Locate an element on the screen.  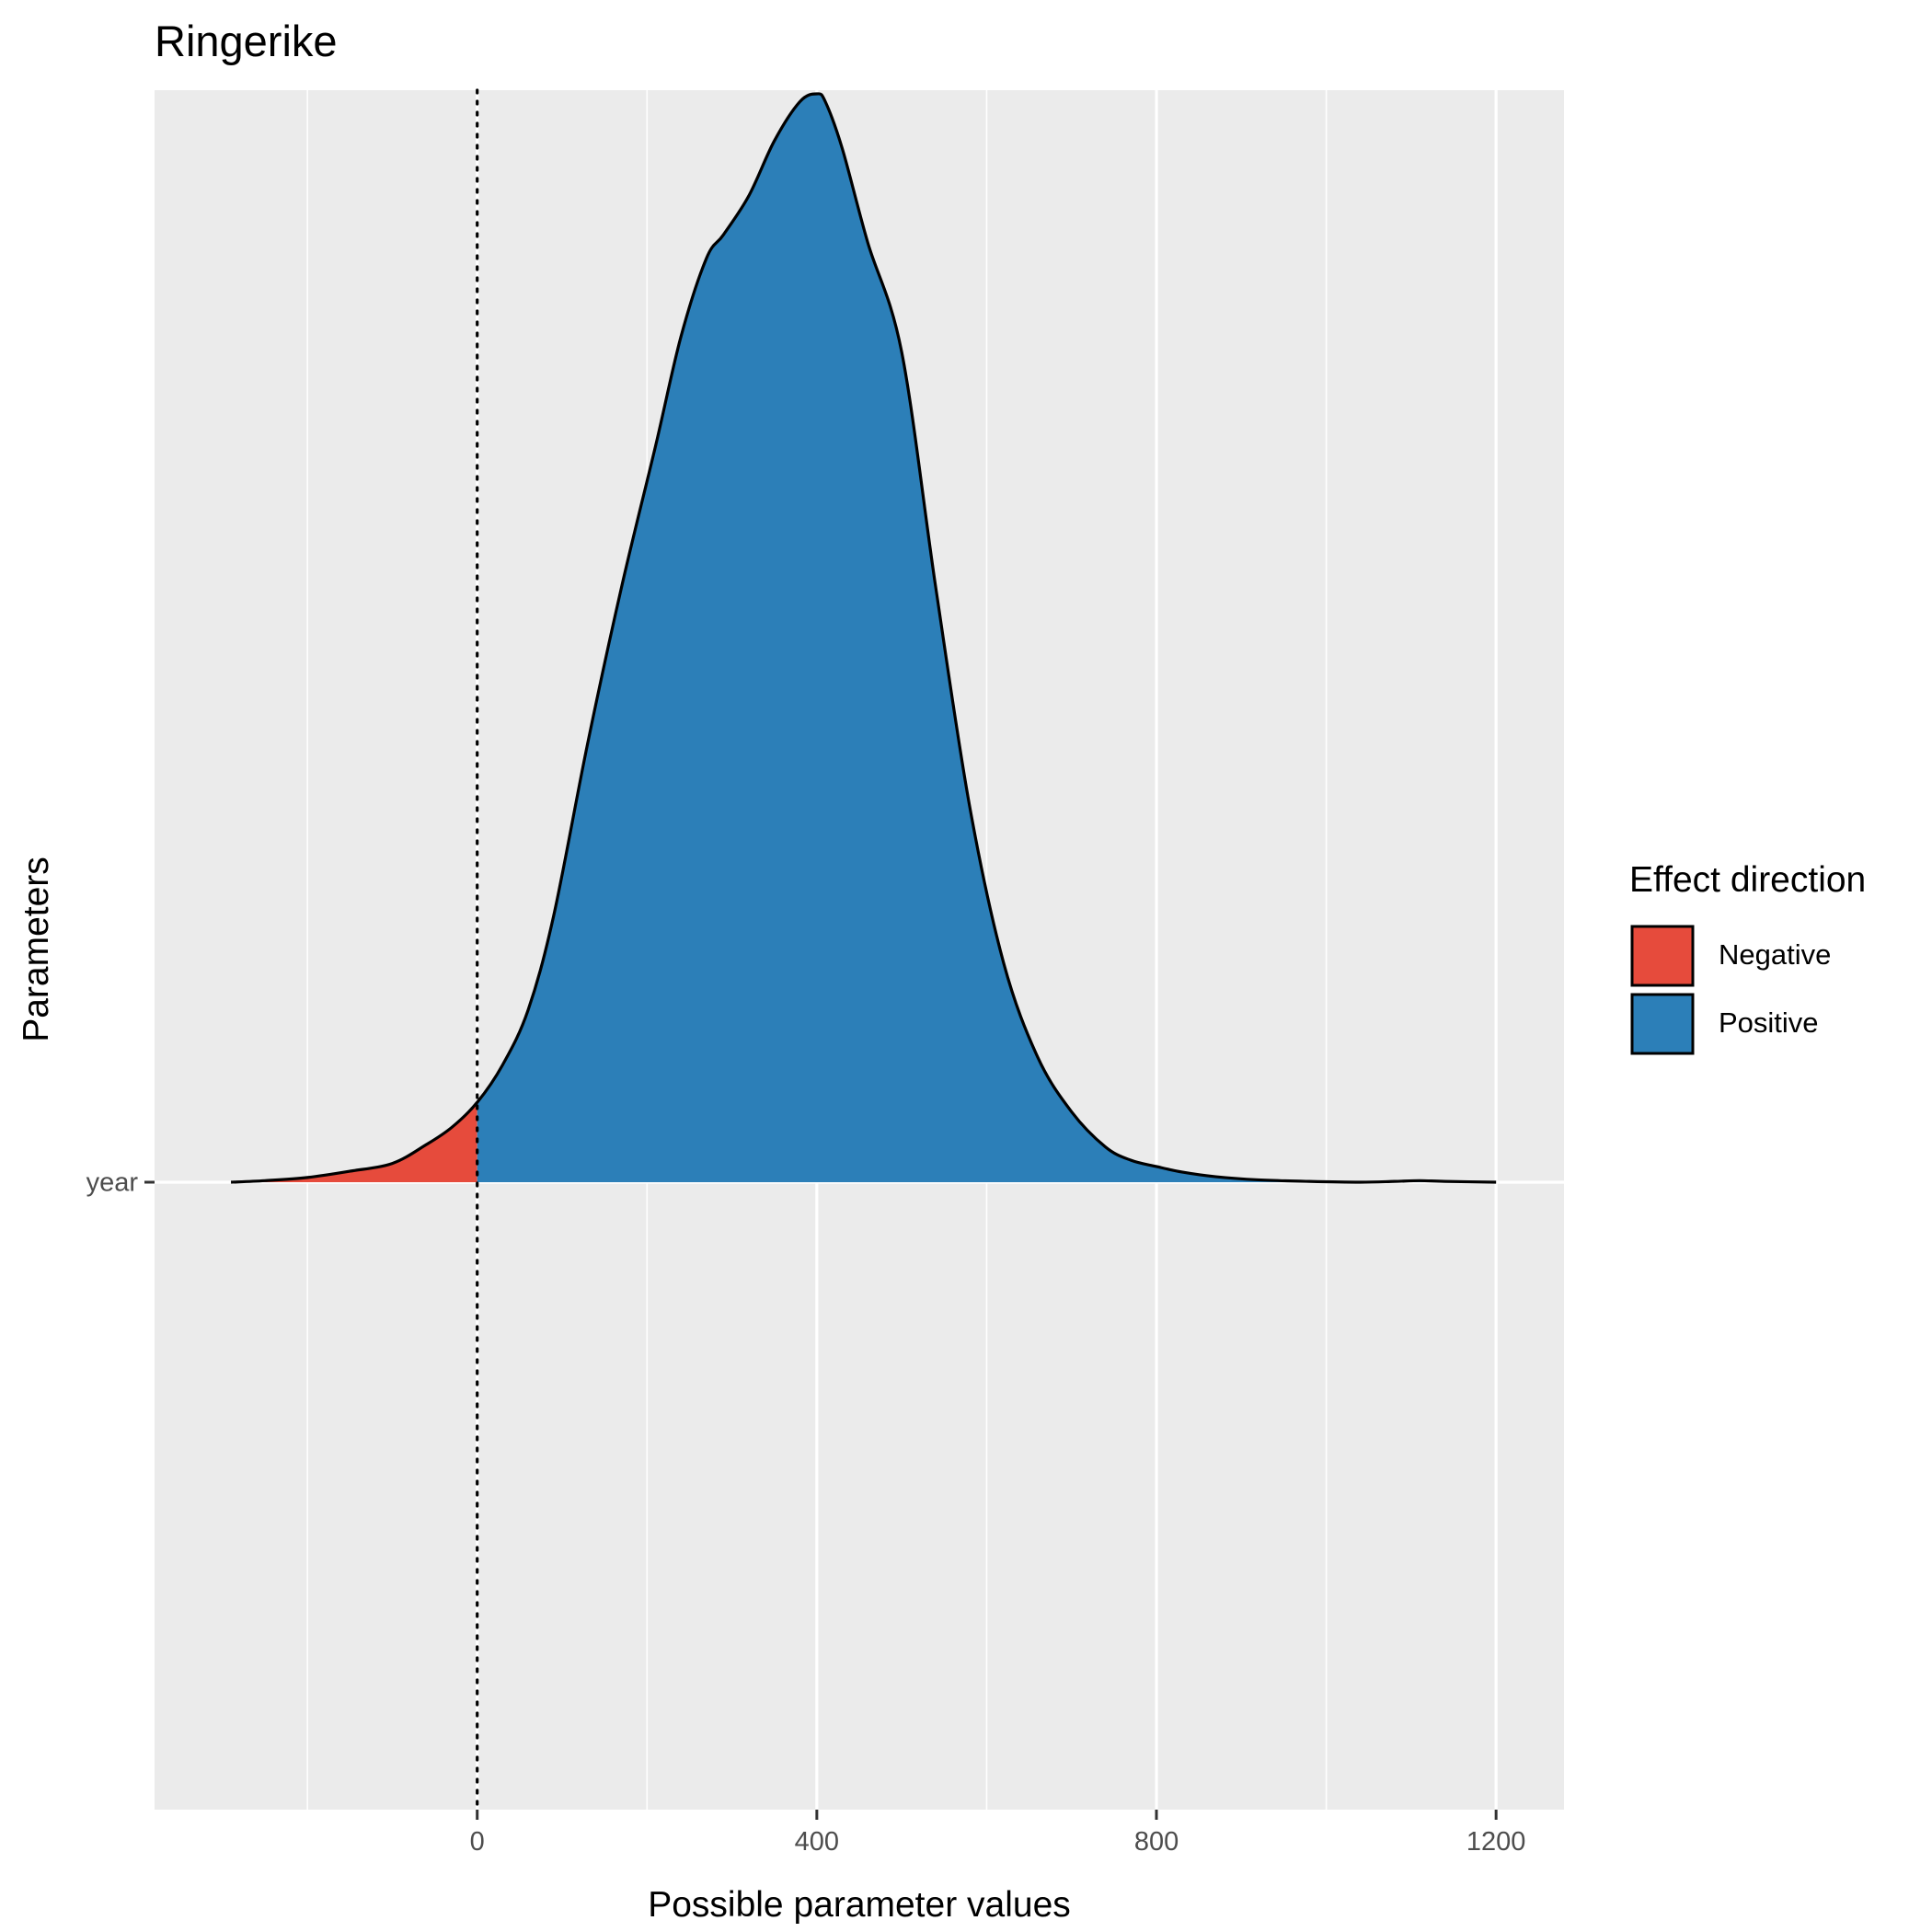
legend-label-positive: Positive is located at coordinates (1769, 1022).